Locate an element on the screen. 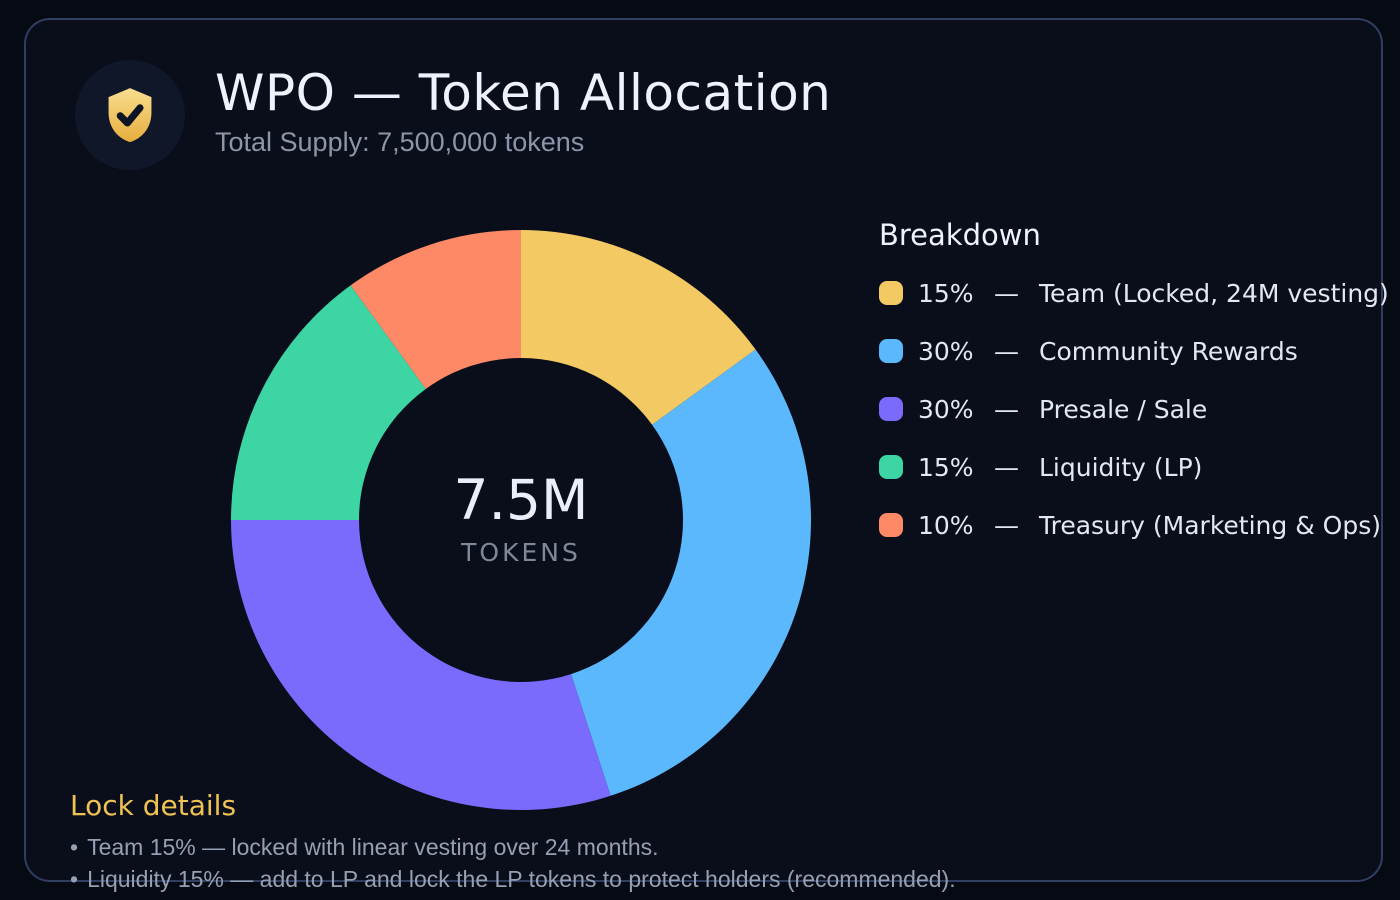 The image size is (1400, 900). lock-details-heading: Lock details is located at coordinates (153, 805).